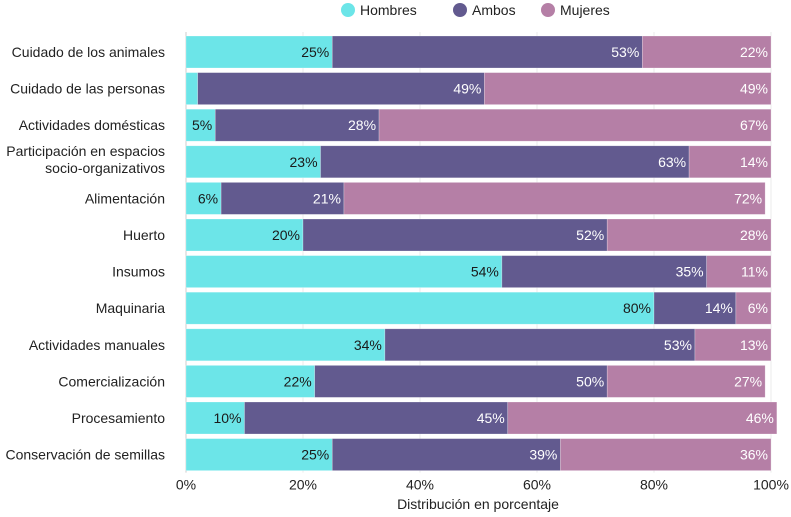  I want to click on x-tick-label: 80%, so click(654, 485).